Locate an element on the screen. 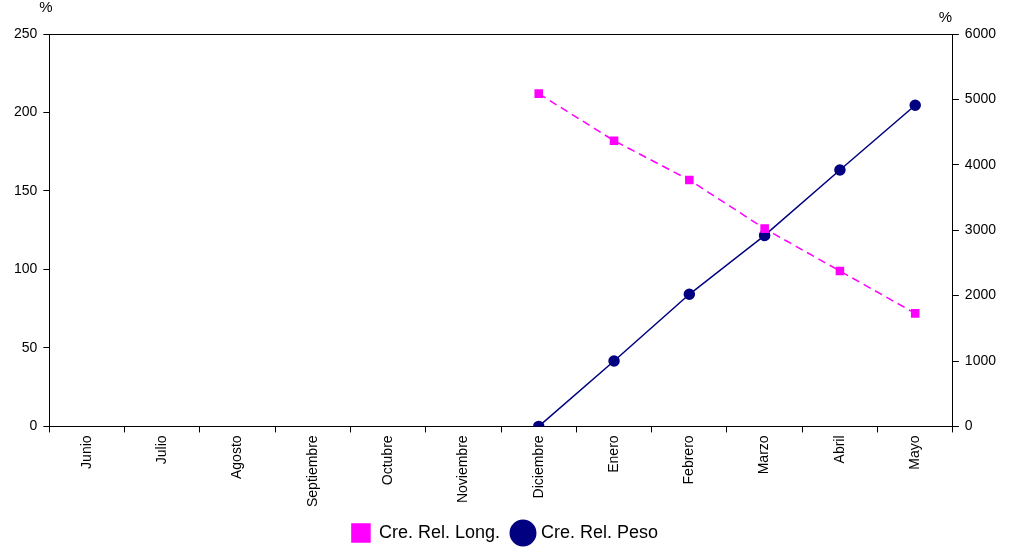 This screenshot has width=1010, height=556. y-tick-label: 50 is located at coordinates (29, 346).